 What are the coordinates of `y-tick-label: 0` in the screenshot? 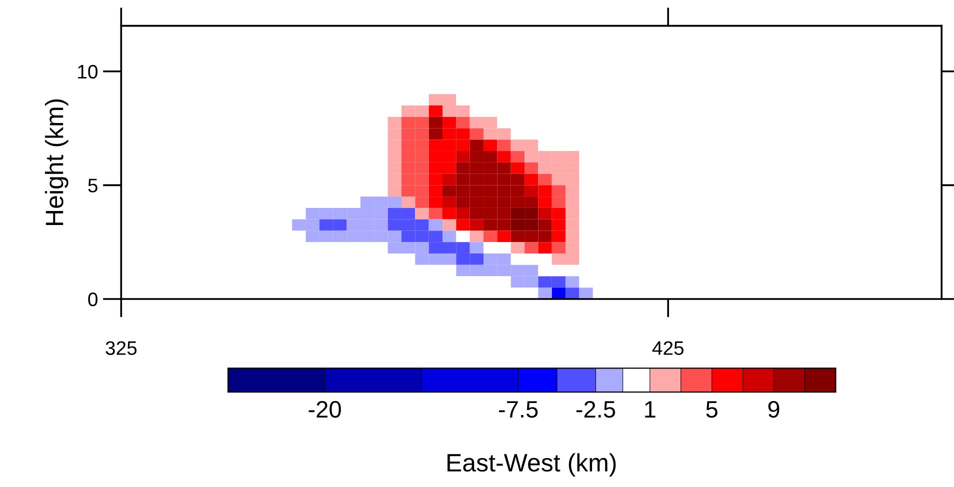 It's located at (93, 299).